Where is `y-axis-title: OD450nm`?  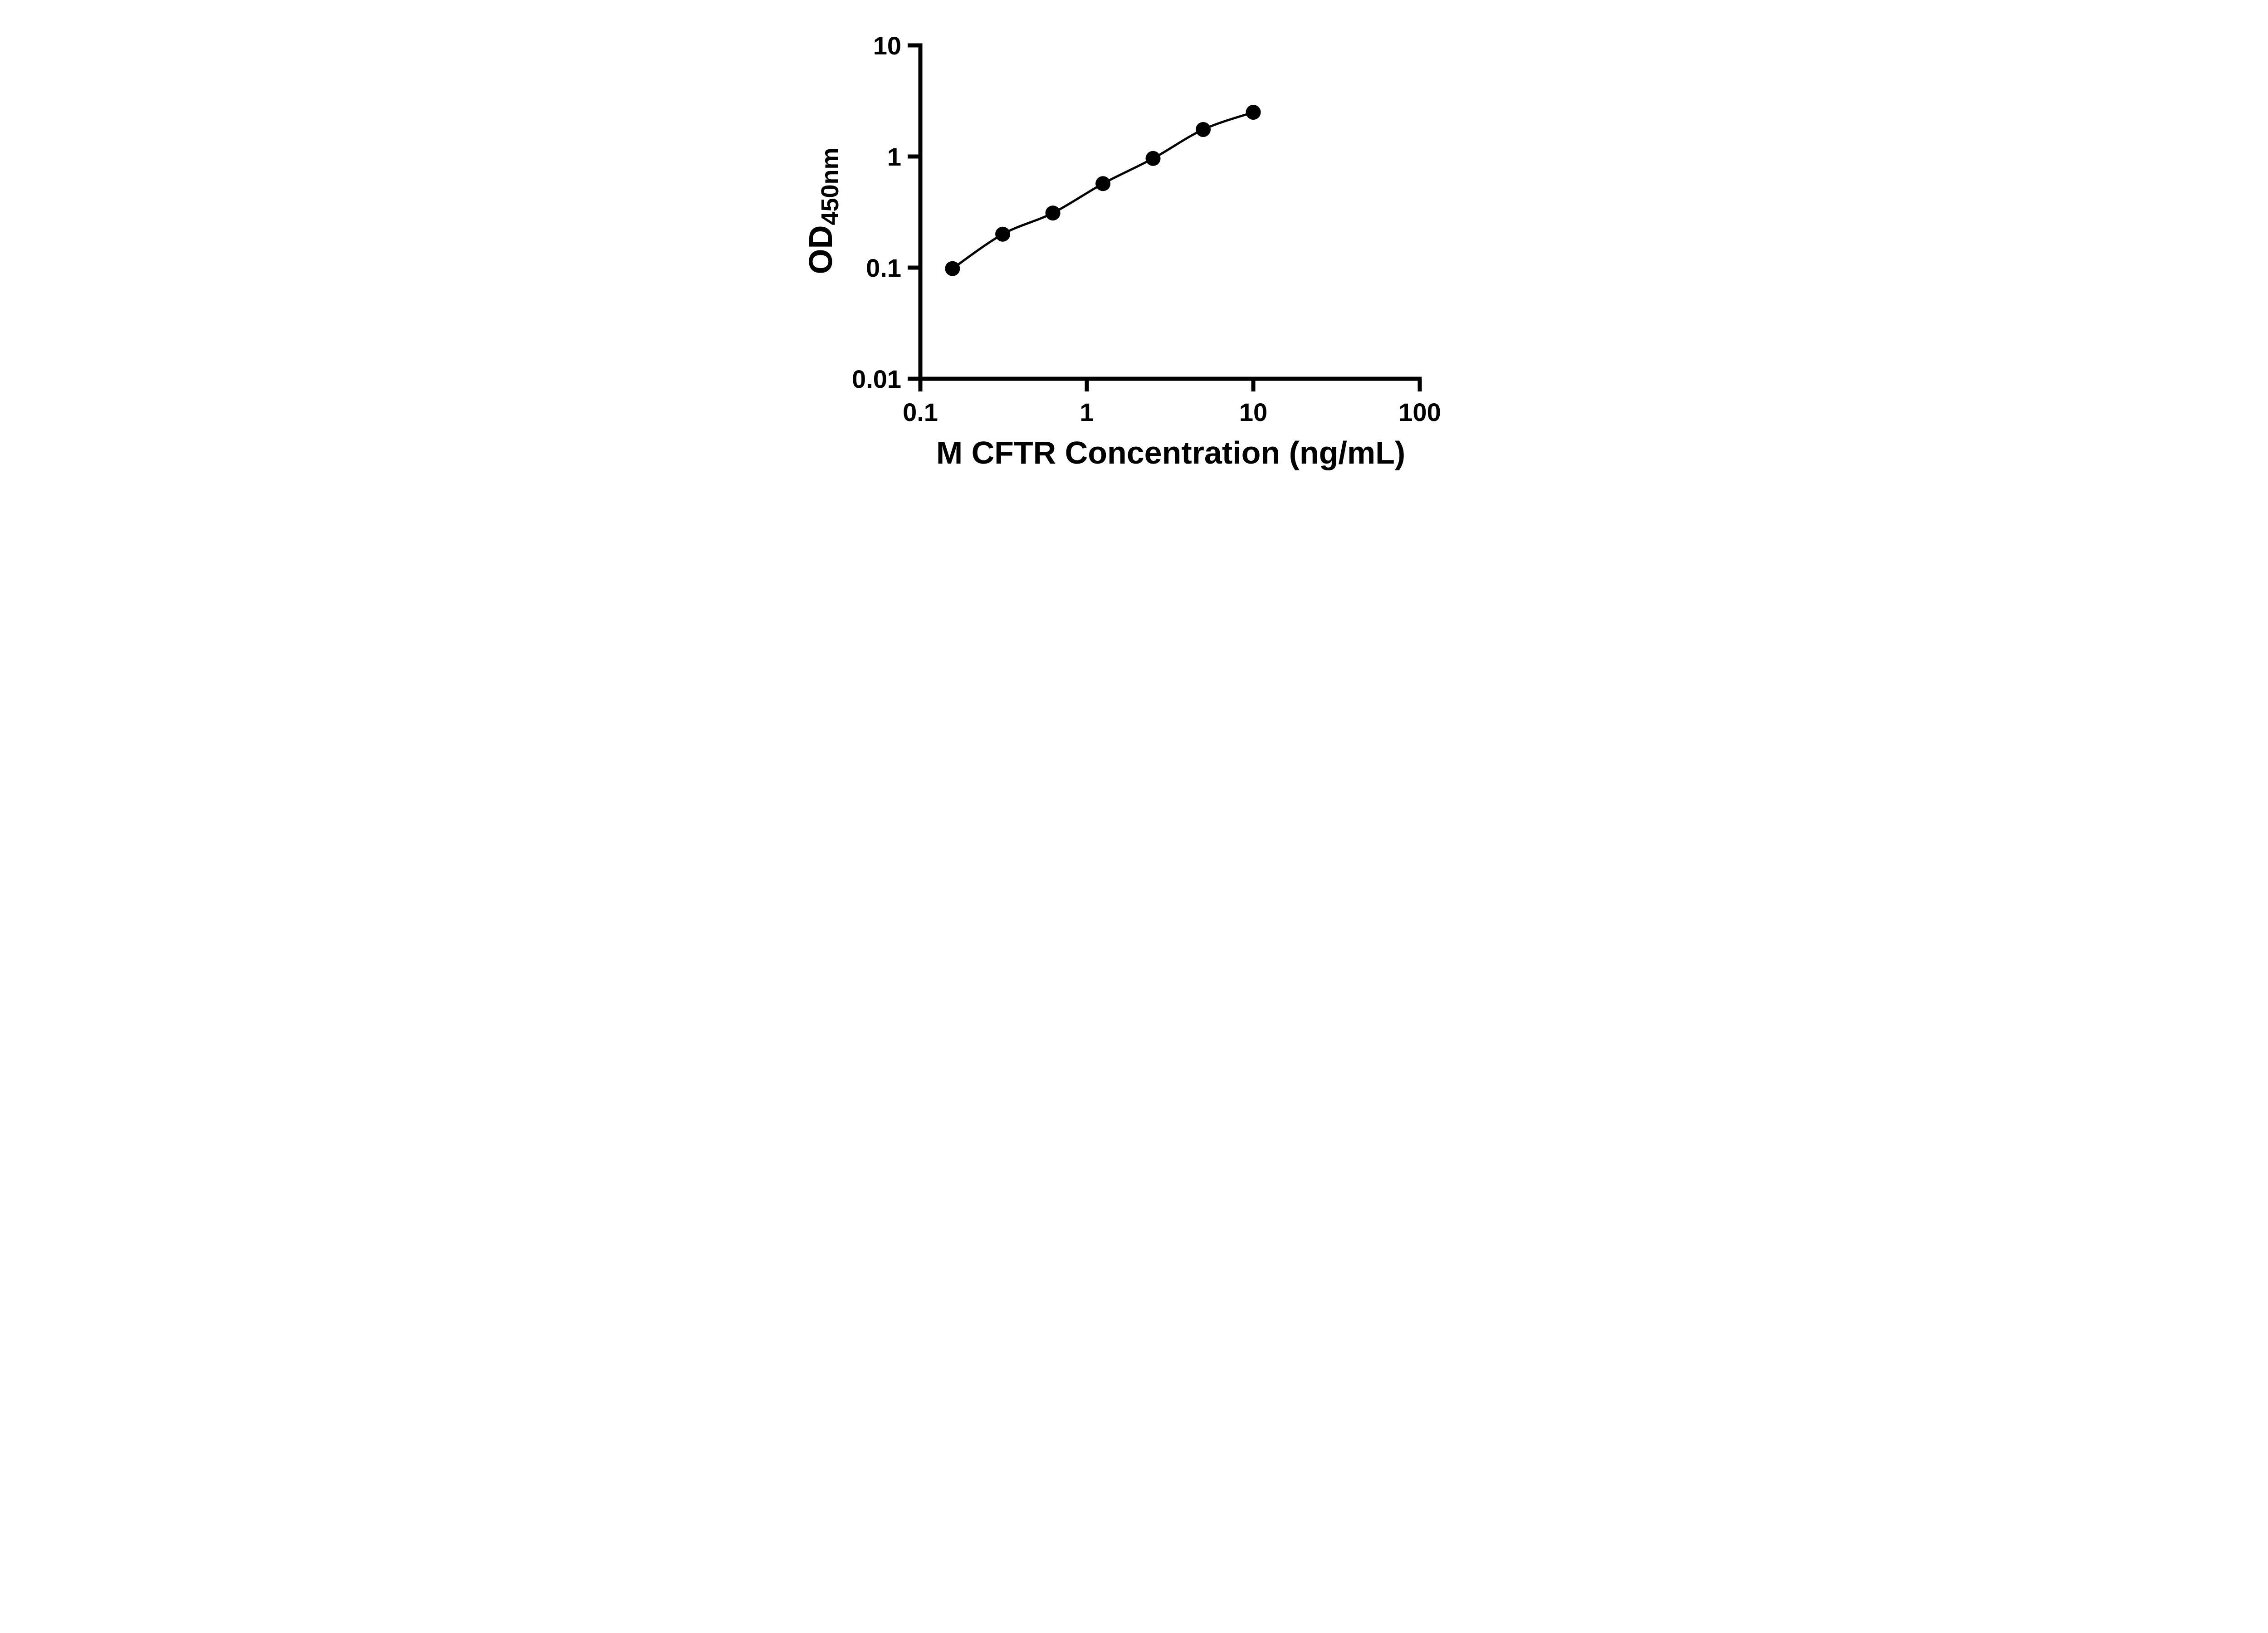 y-axis-title: OD450nm is located at coordinates (824, 210).